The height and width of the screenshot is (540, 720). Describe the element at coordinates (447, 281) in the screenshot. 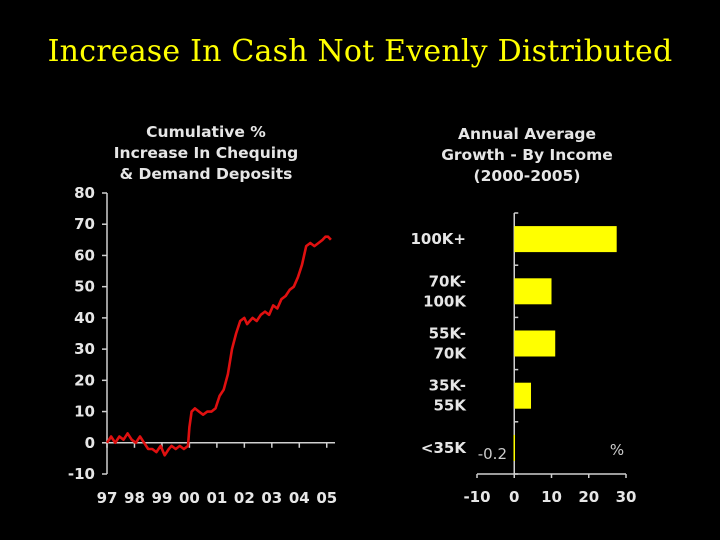

I see `category-label: 70K-` at that location.